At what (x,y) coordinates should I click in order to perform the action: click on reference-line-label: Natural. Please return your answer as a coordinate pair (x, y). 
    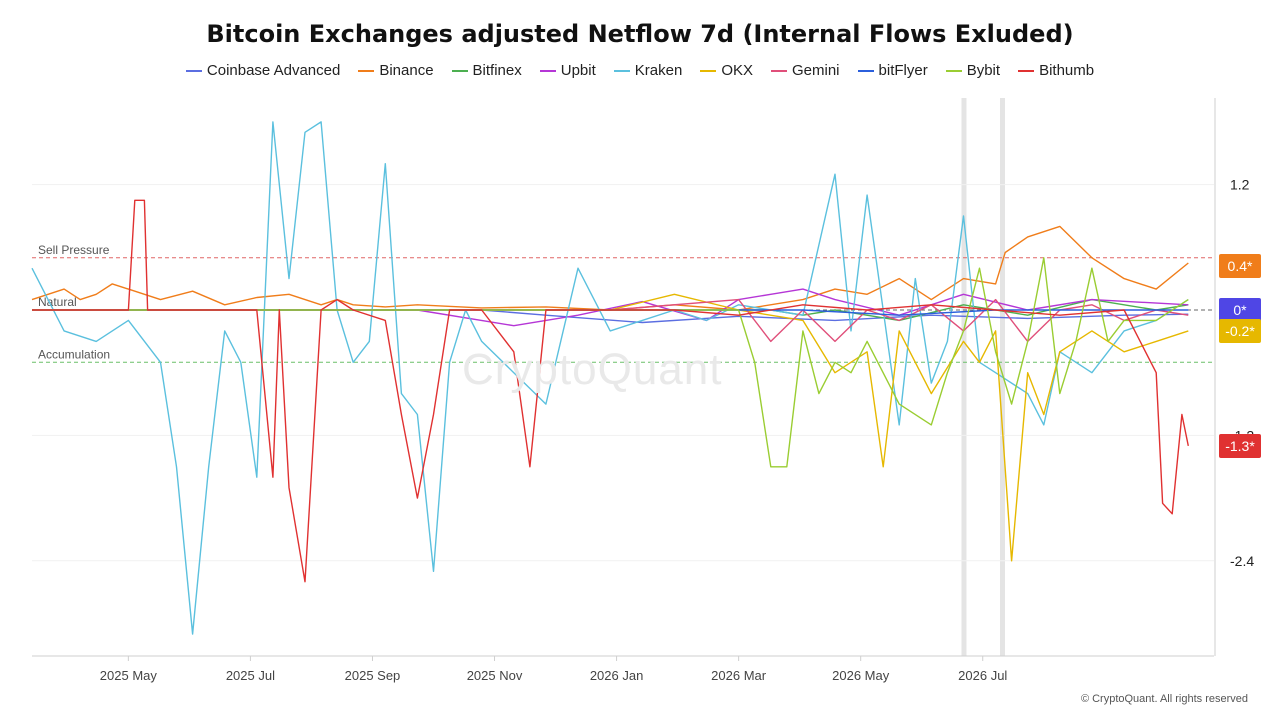
    Looking at the image, I should click on (57, 302).